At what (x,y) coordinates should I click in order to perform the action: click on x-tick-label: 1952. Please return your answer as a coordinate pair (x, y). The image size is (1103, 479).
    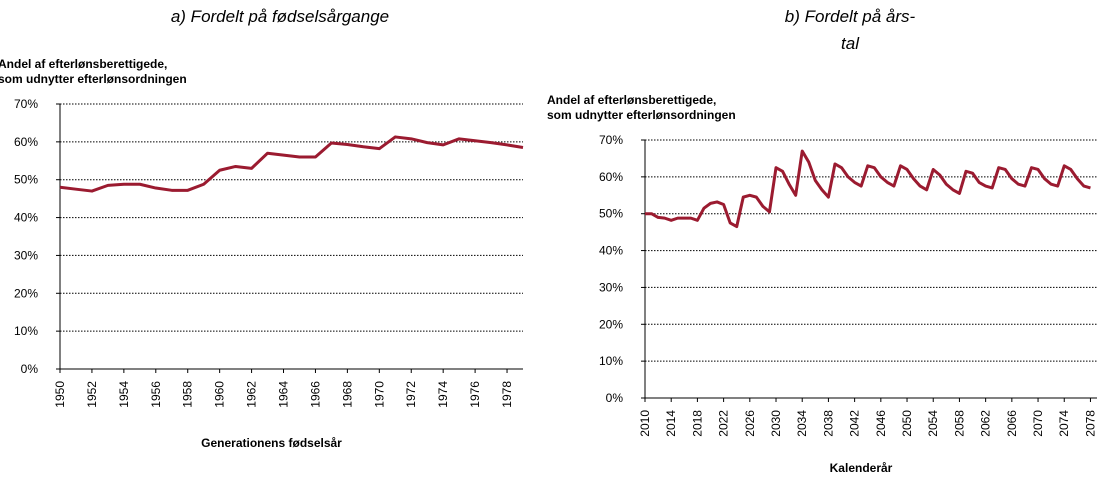
    Looking at the image, I should click on (92, 394).